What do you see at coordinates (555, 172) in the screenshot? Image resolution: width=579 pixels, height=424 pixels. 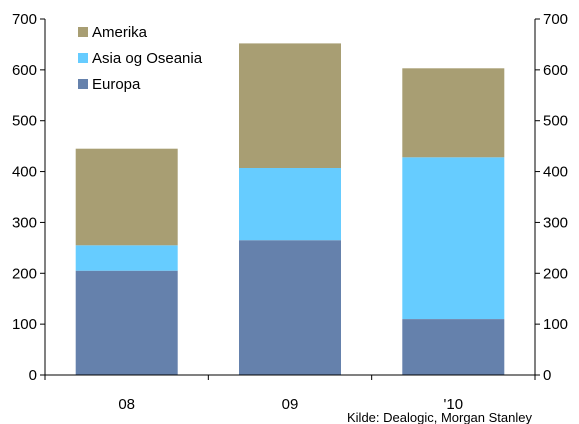 I see `y-tick-label-right: 400` at bounding box center [555, 172].